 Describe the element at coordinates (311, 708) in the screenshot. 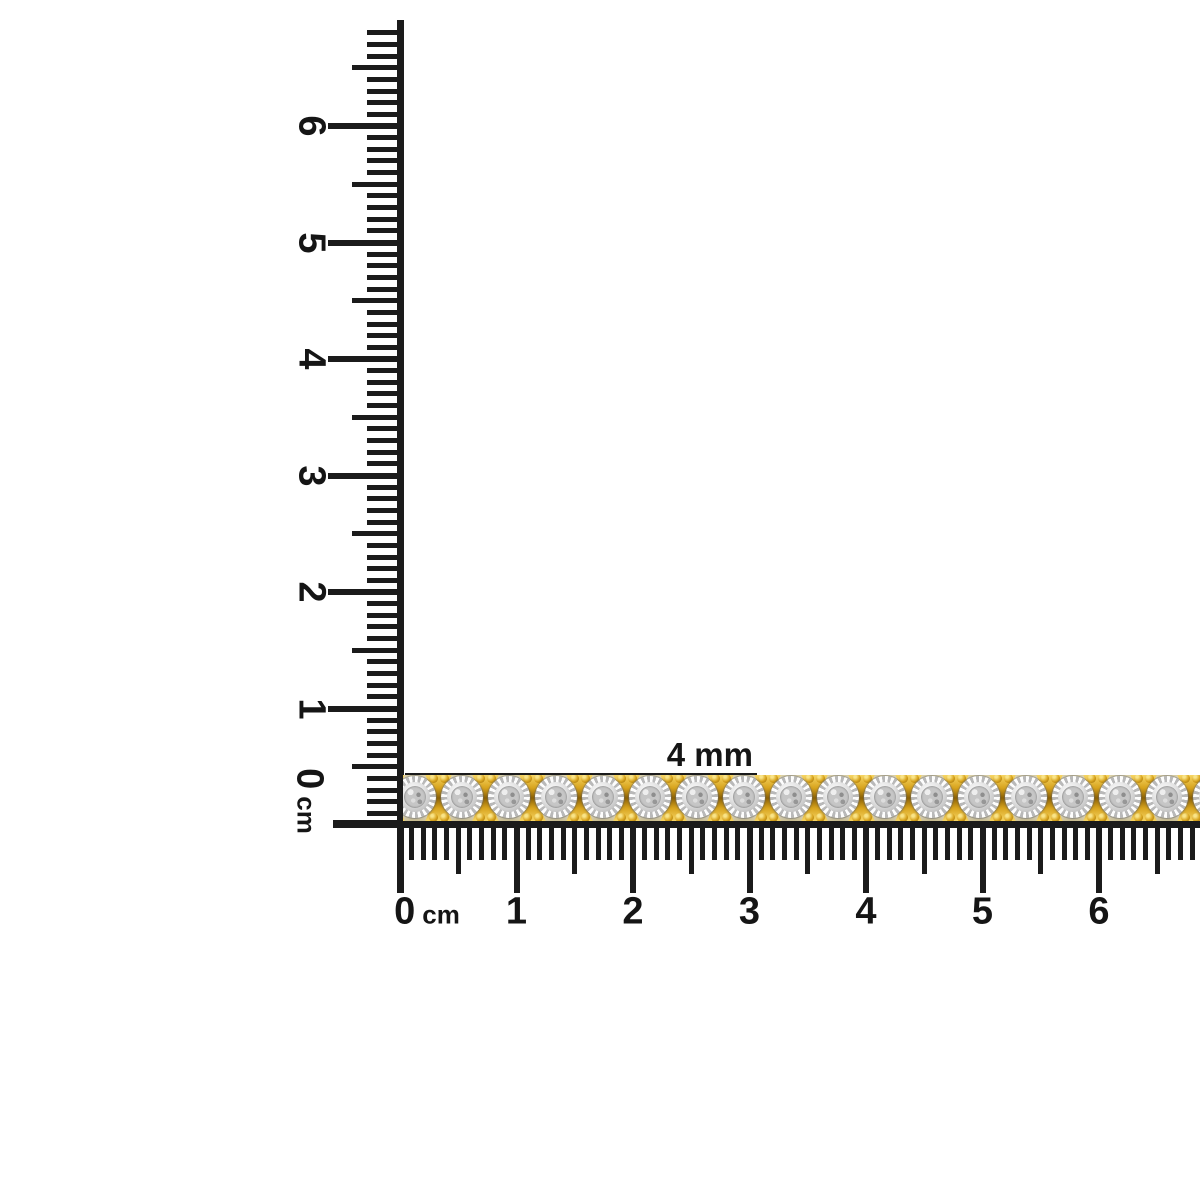

I see `ruler-number: 1` at that location.